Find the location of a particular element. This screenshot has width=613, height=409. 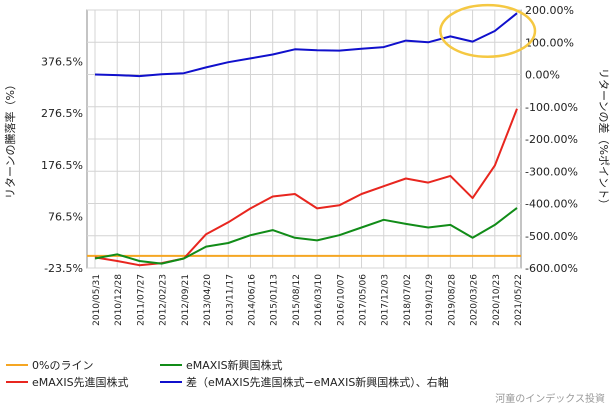

right-axis-title: リターンの差（%ポイント） is located at coordinates (604, 139).